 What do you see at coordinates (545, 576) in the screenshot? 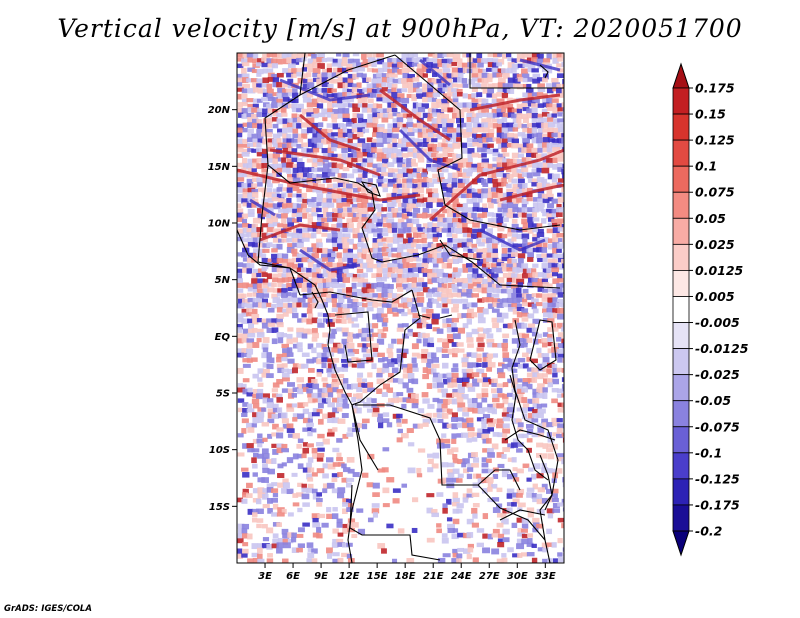
I see `lon-tick-label: 33E` at bounding box center [545, 576].